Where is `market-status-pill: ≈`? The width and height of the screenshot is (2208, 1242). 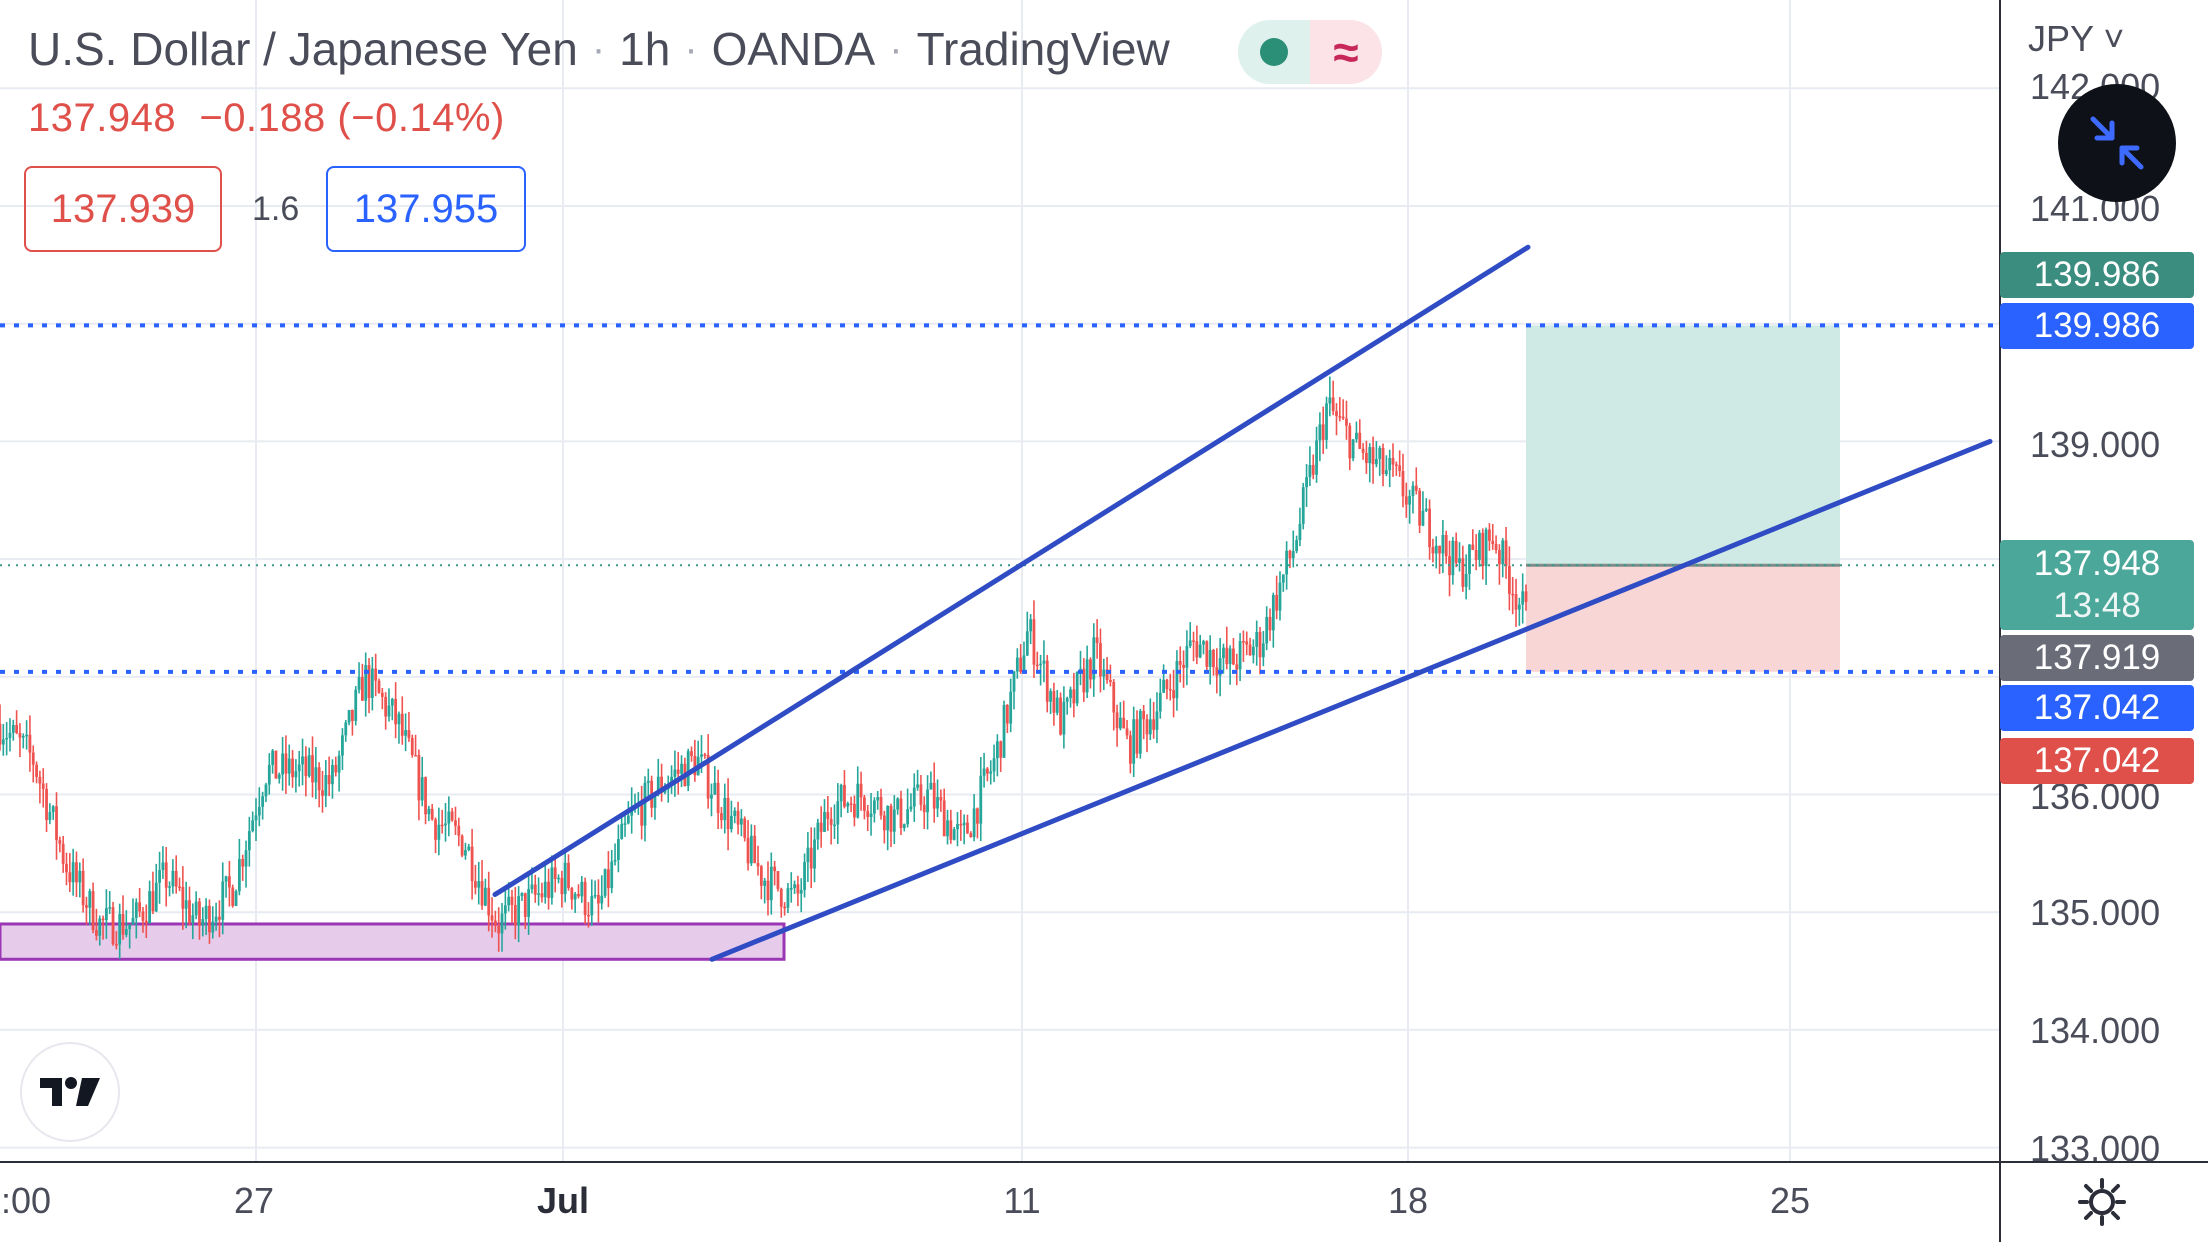
market-status-pill: ≈ is located at coordinates (1310, 52).